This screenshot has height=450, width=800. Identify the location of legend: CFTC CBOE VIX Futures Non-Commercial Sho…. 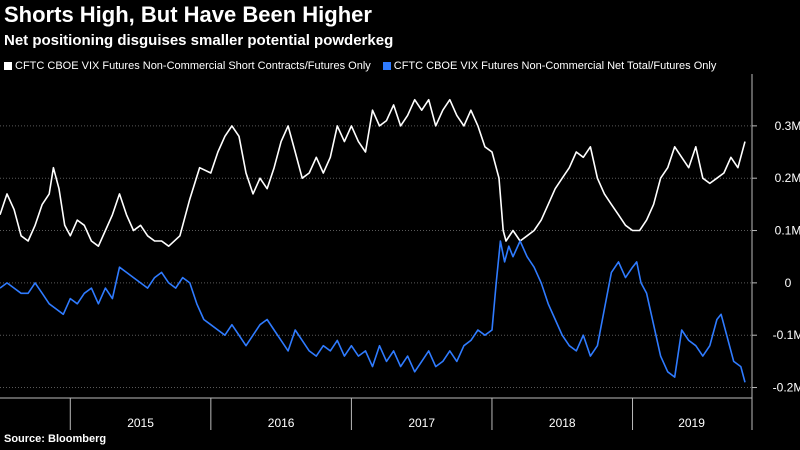
(360, 66).